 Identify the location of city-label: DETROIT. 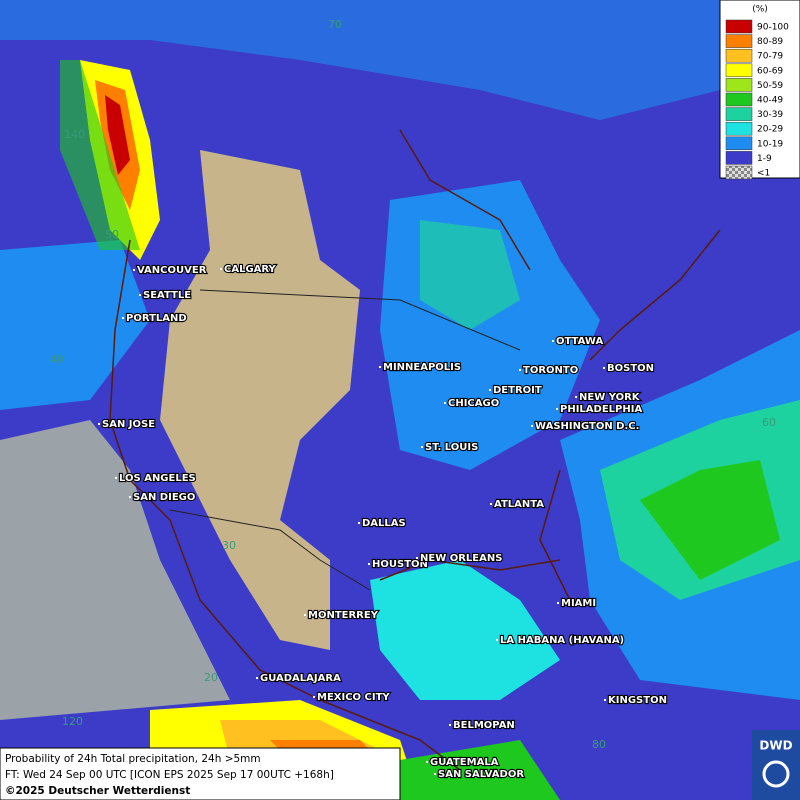
(517, 390).